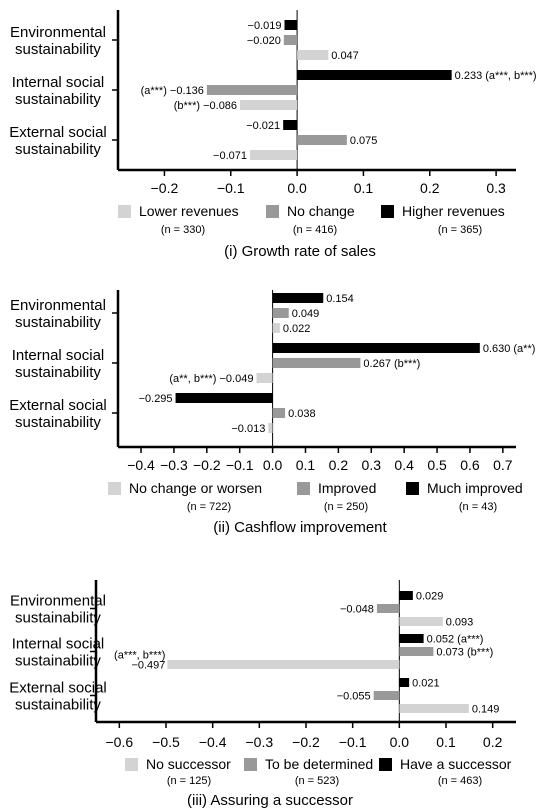 The image size is (550, 809). What do you see at coordinates (297, 329) in the screenshot?
I see `panel2-data-label: 0.022` at bounding box center [297, 329].